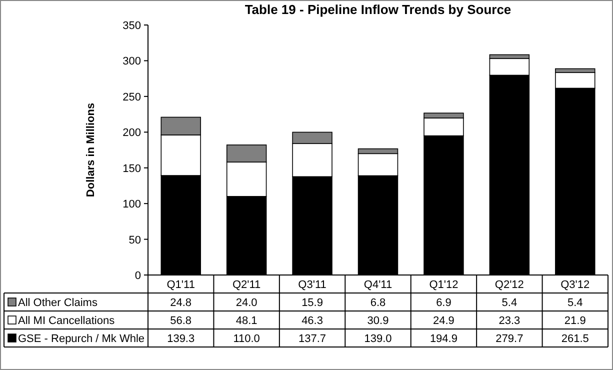 This screenshot has height=370, width=613. Describe the element at coordinates (444, 339) in the screenshot. I see `data-label: 194.9` at that location.